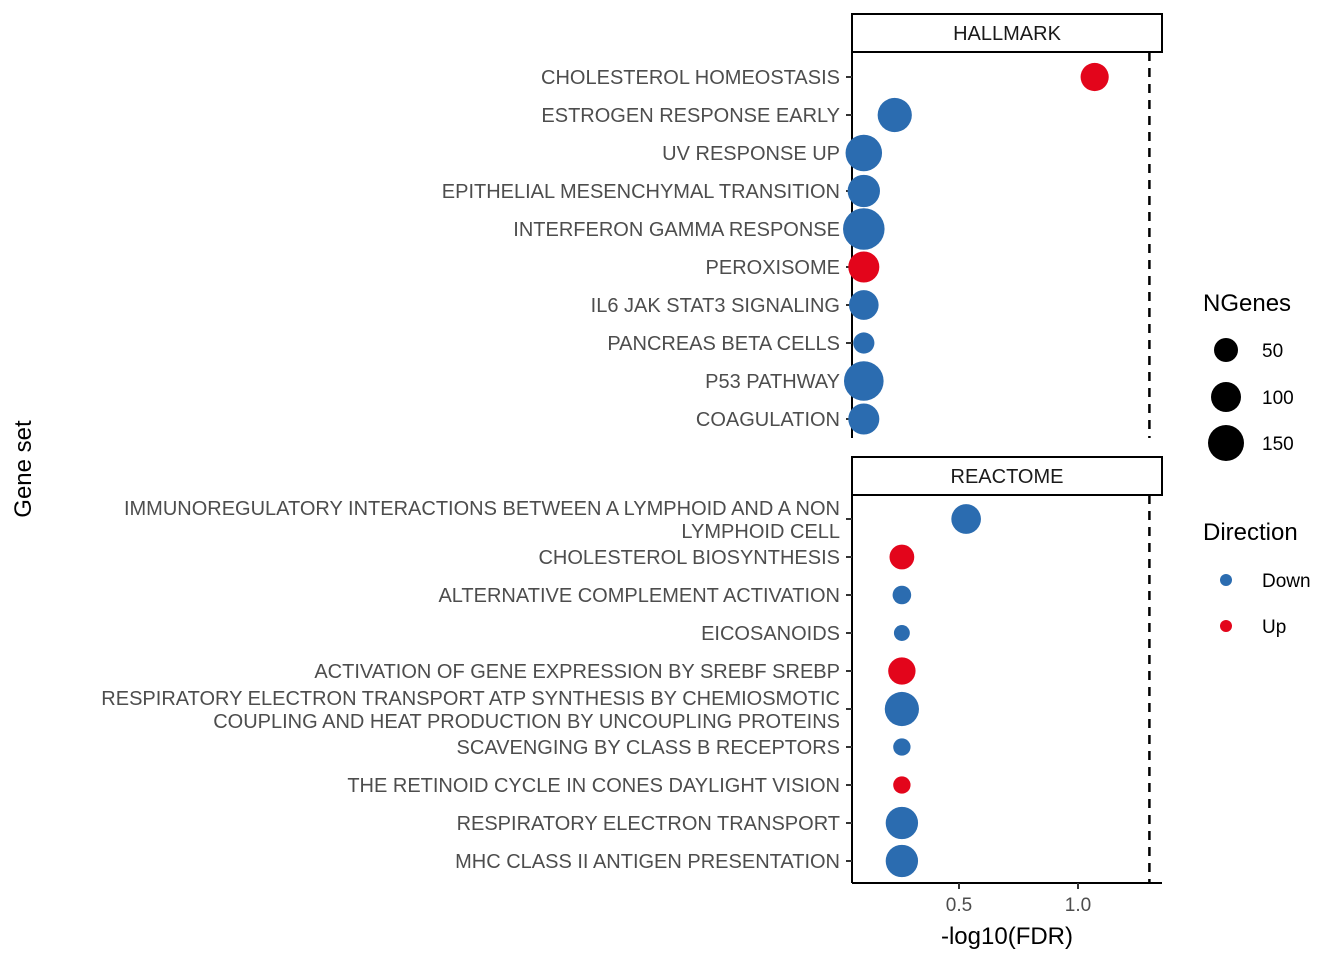 The height and width of the screenshot is (960, 1344). I want to click on x-tick-label: 1.0, so click(1078, 905).